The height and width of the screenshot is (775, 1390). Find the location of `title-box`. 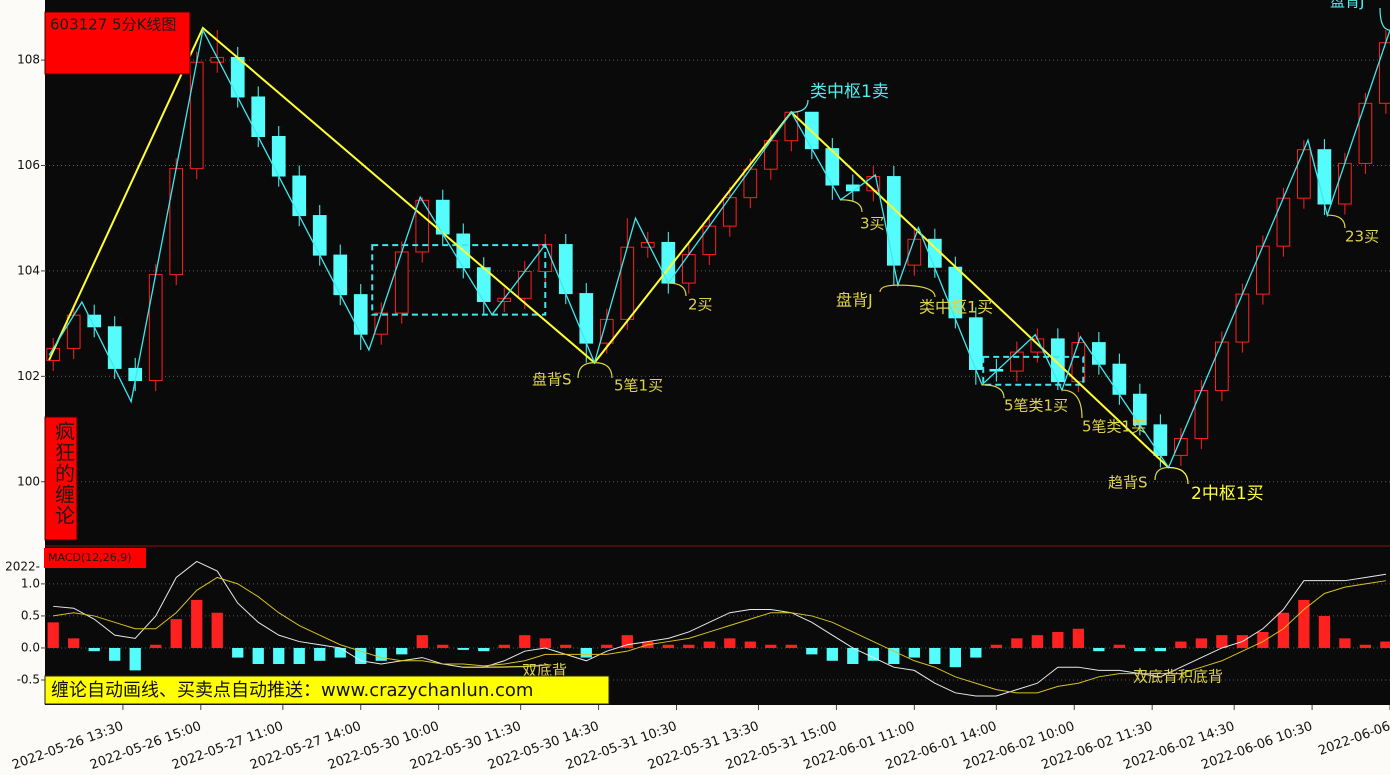

title-box is located at coordinates (117, 43).